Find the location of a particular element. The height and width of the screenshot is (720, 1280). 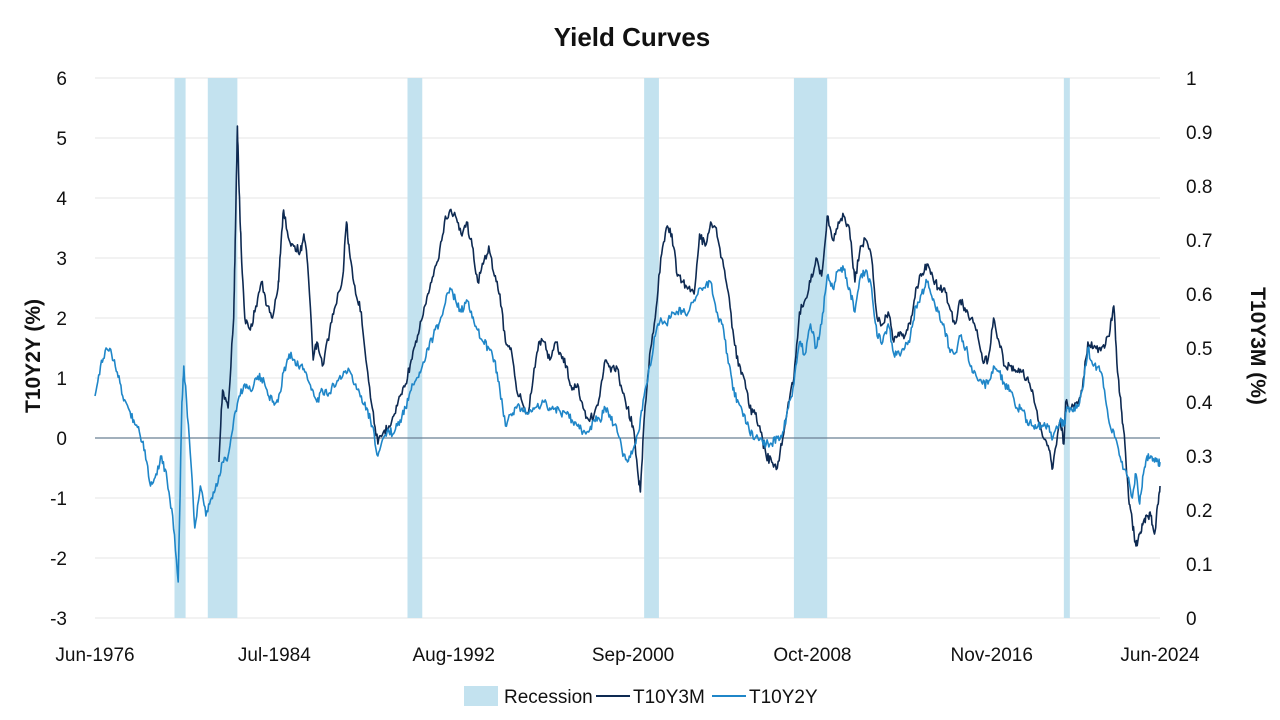

x-tick-label: Nov-2016 is located at coordinates (992, 655).